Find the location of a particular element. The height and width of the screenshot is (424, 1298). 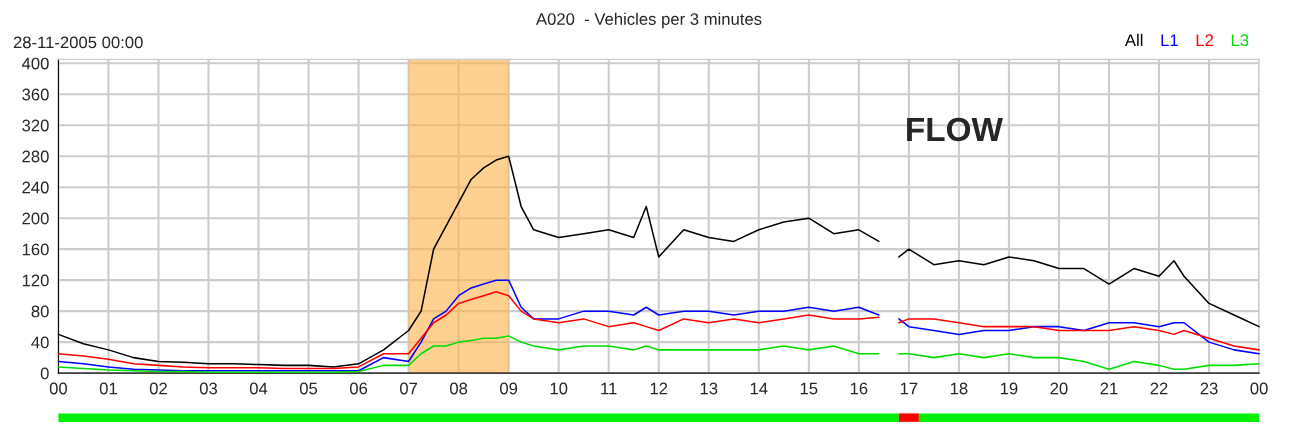

x-tick-label: 05 is located at coordinates (308, 388).